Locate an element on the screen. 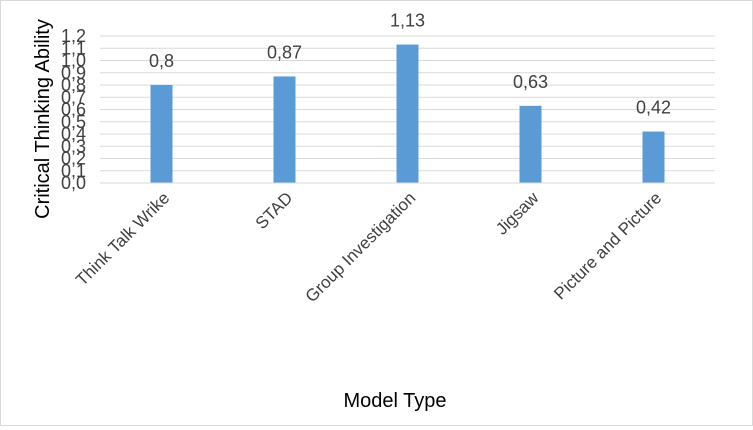 This screenshot has width=753, height=430. y-tick-label: 0,8 is located at coordinates (73, 85).